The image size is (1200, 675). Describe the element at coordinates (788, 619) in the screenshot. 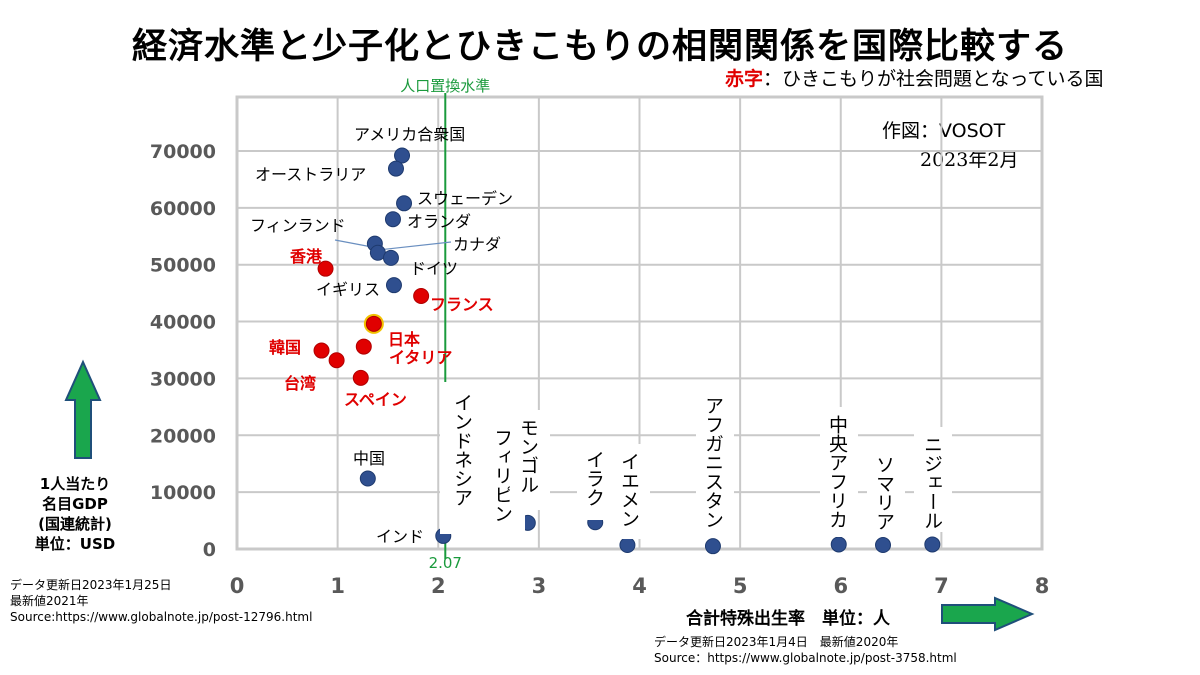

I see `x-axis-label: 合計特殊出生率 単位：人` at that location.